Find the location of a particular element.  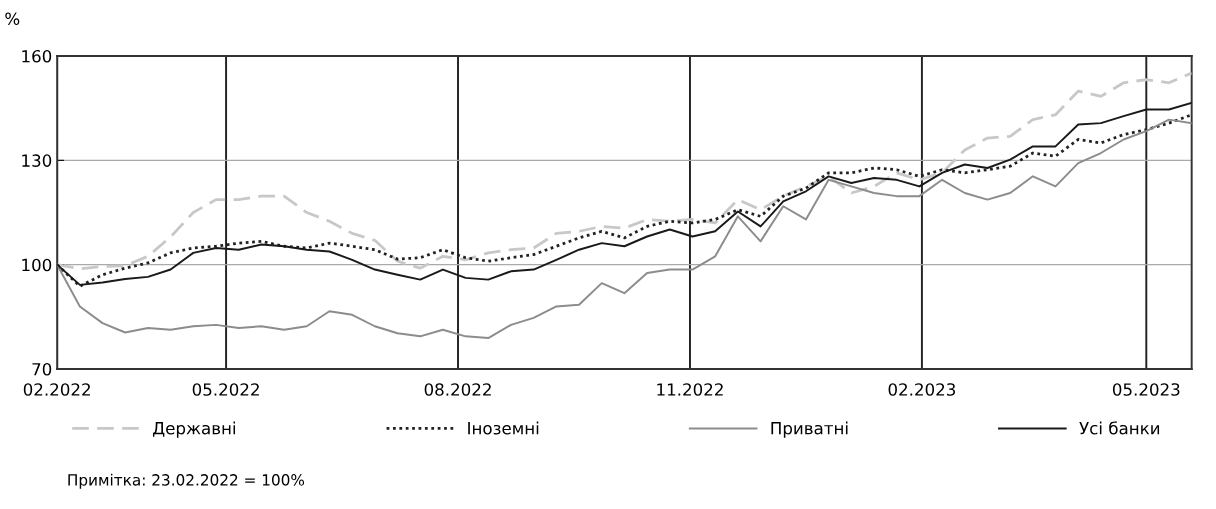

legend-label: Державні is located at coordinates (194, 429).